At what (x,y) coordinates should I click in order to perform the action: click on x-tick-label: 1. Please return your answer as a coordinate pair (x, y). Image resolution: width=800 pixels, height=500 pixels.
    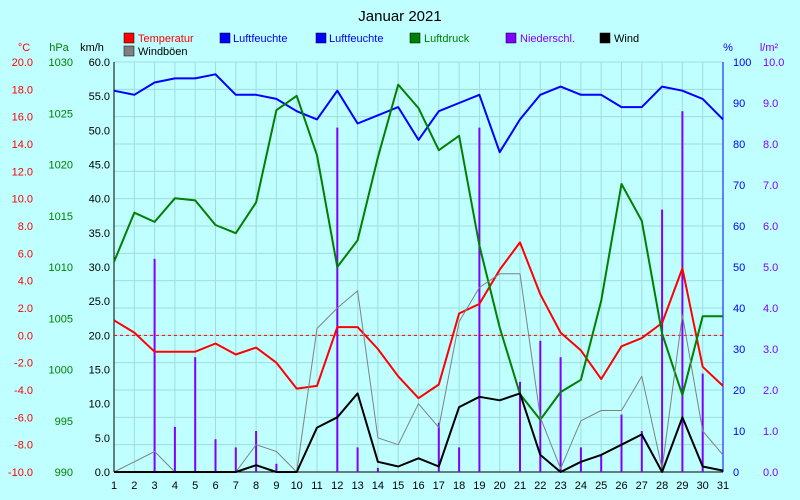
    Looking at the image, I should click on (114, 486).